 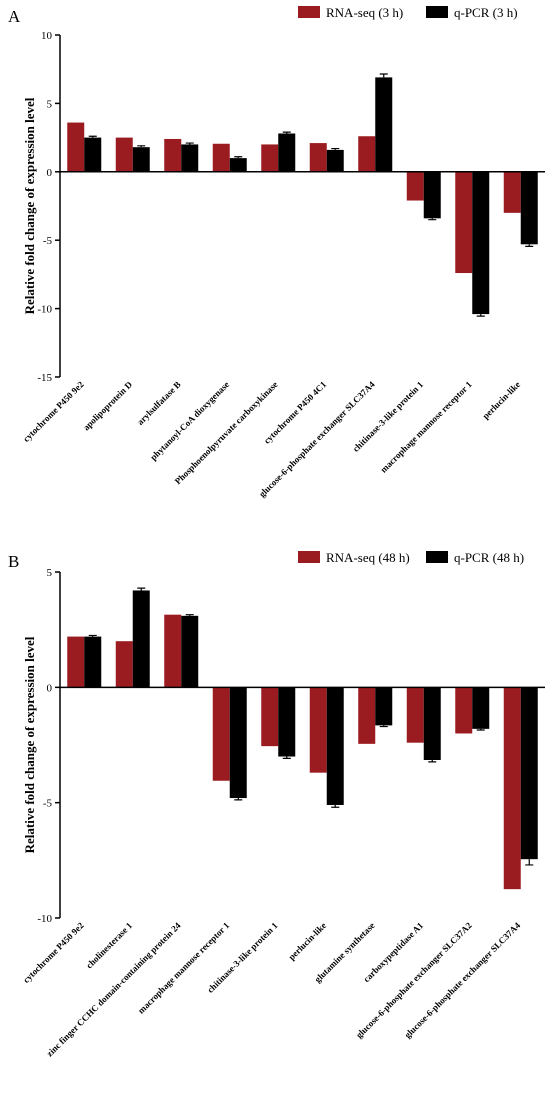 I want to click on legend-label: q-PCR (3 h), so click(x=486, y=12).